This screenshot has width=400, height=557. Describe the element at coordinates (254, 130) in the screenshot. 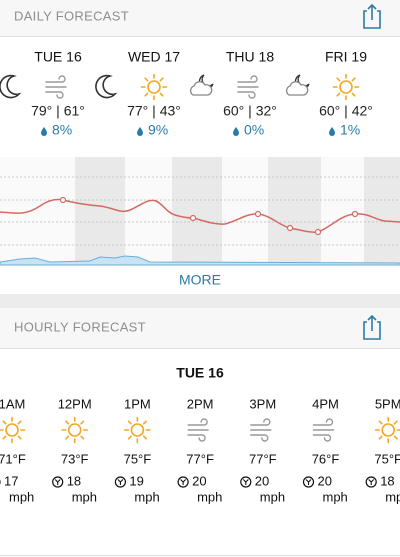

I see `precip: 0%` at that location.